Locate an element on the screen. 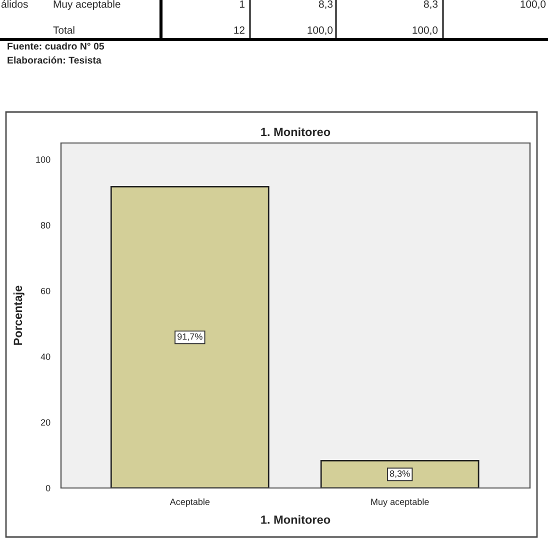  y-tick-label: 20 is located at coordinates (45, 422).